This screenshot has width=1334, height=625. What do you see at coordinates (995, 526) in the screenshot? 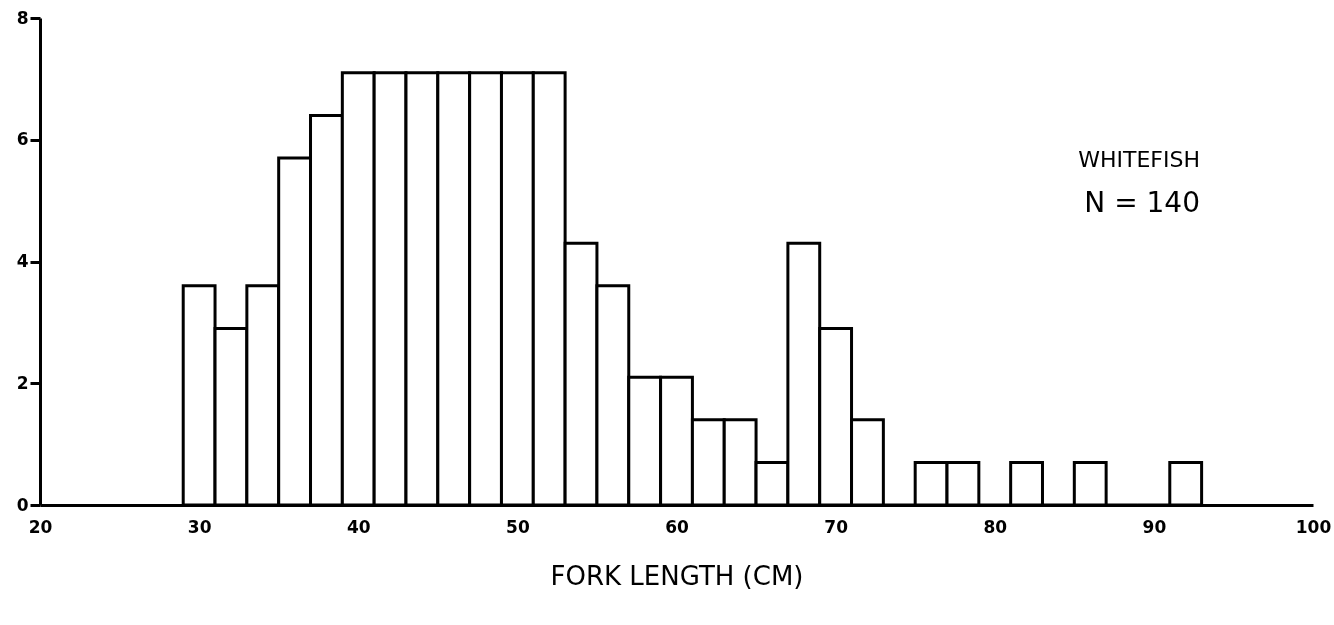
I see `x-tick-label: 80` at bounding box center [995, 526].